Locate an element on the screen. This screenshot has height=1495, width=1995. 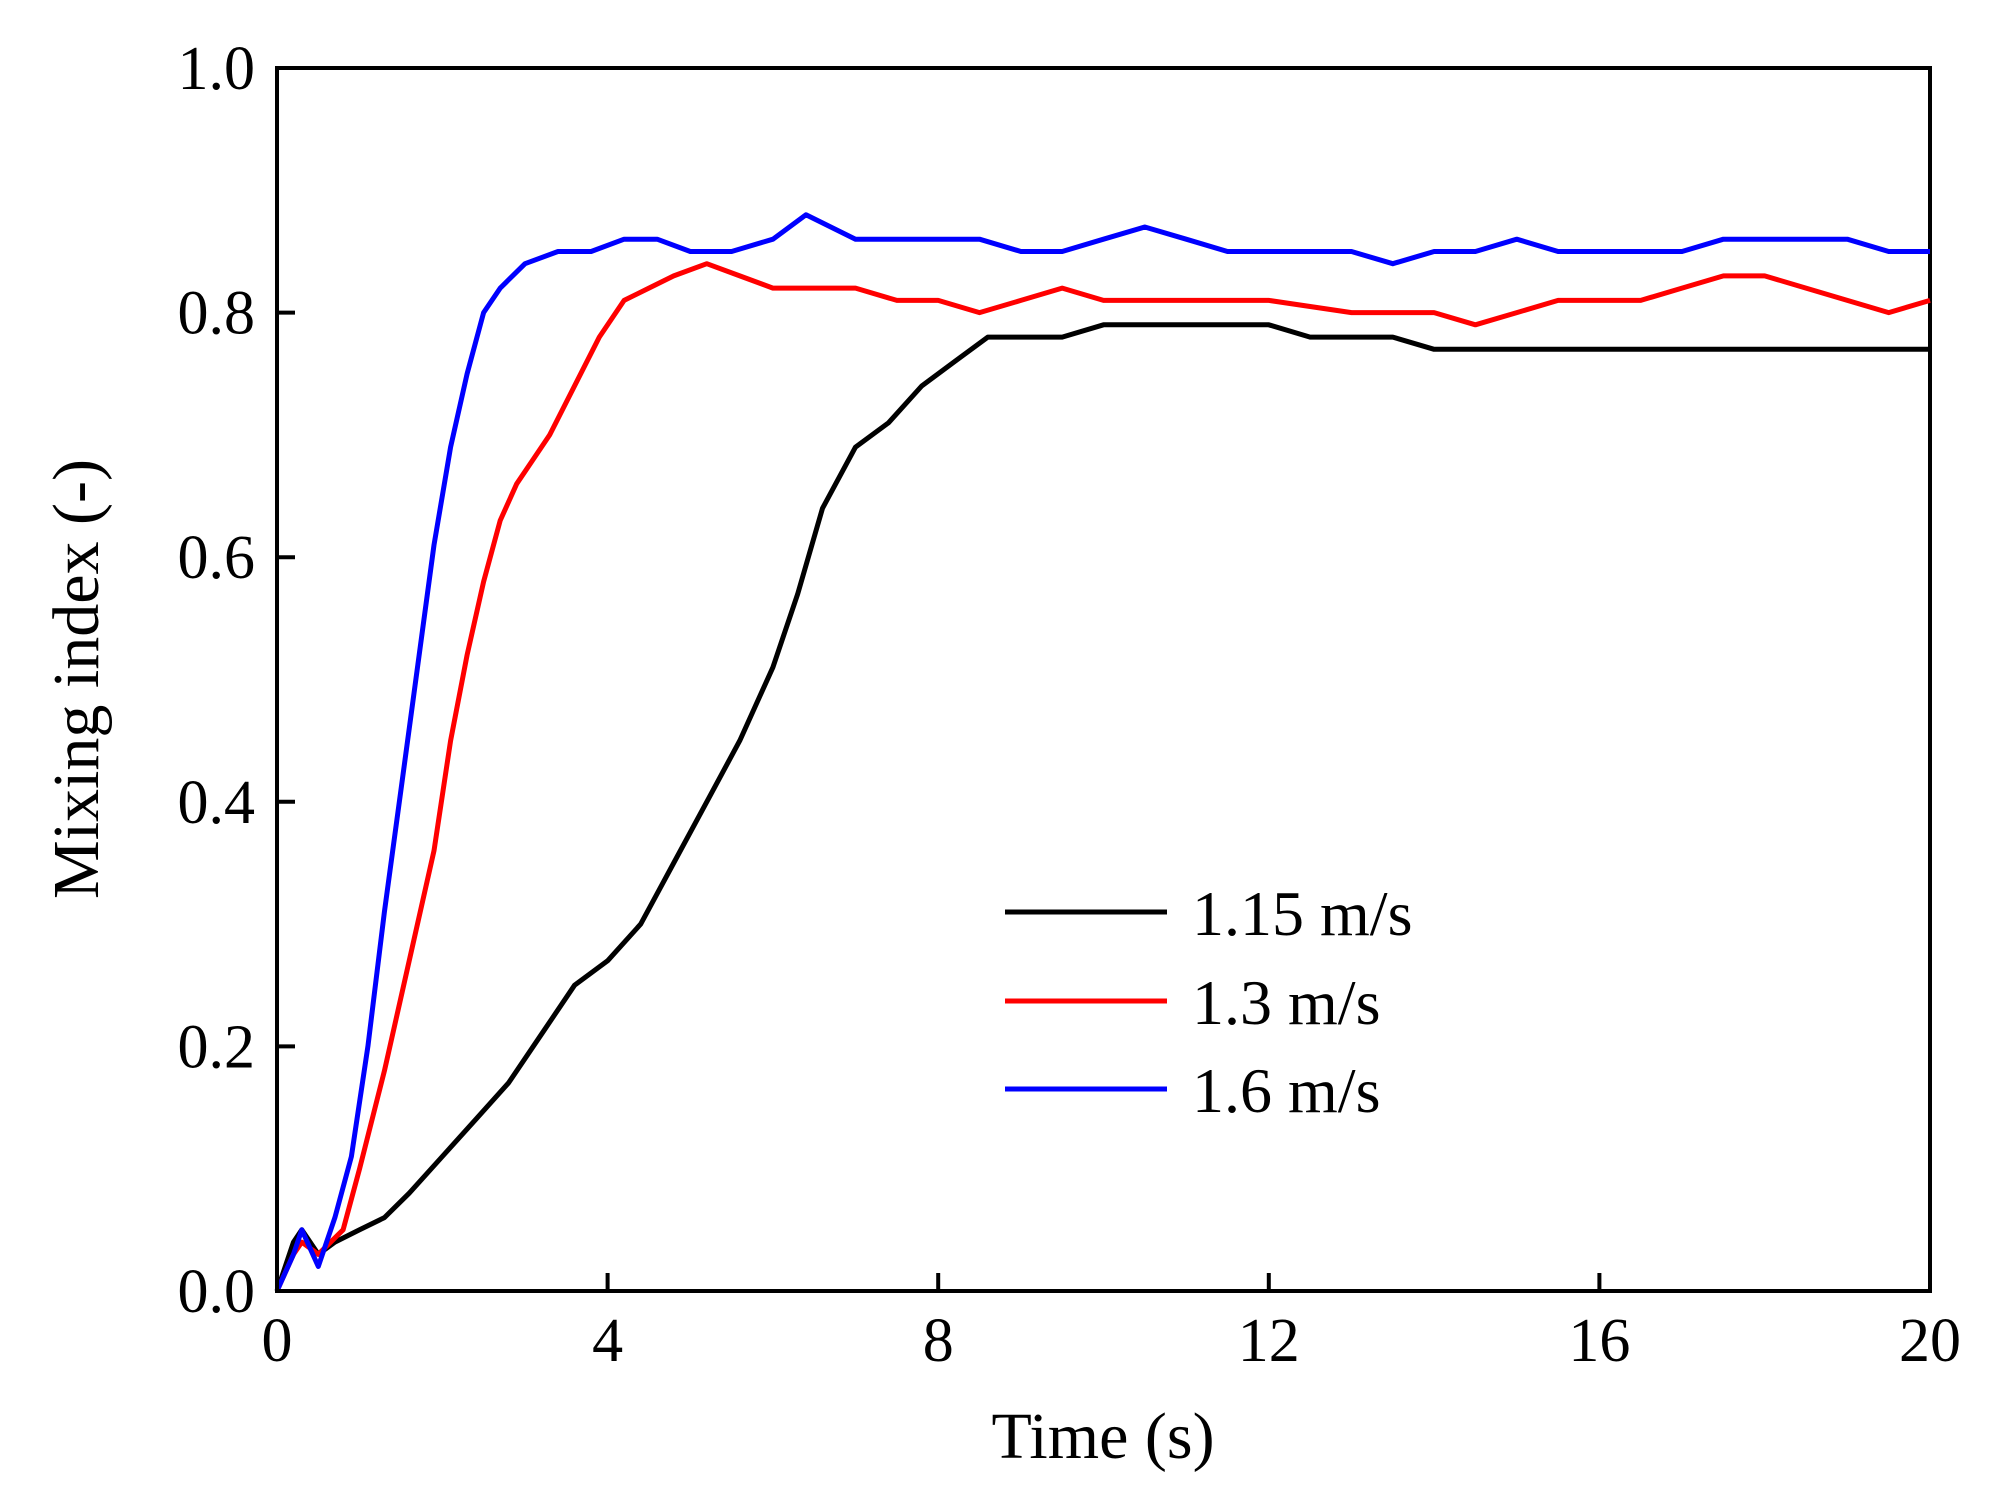
x-tick-label: 12 is located at coordinates (1269, 1341).